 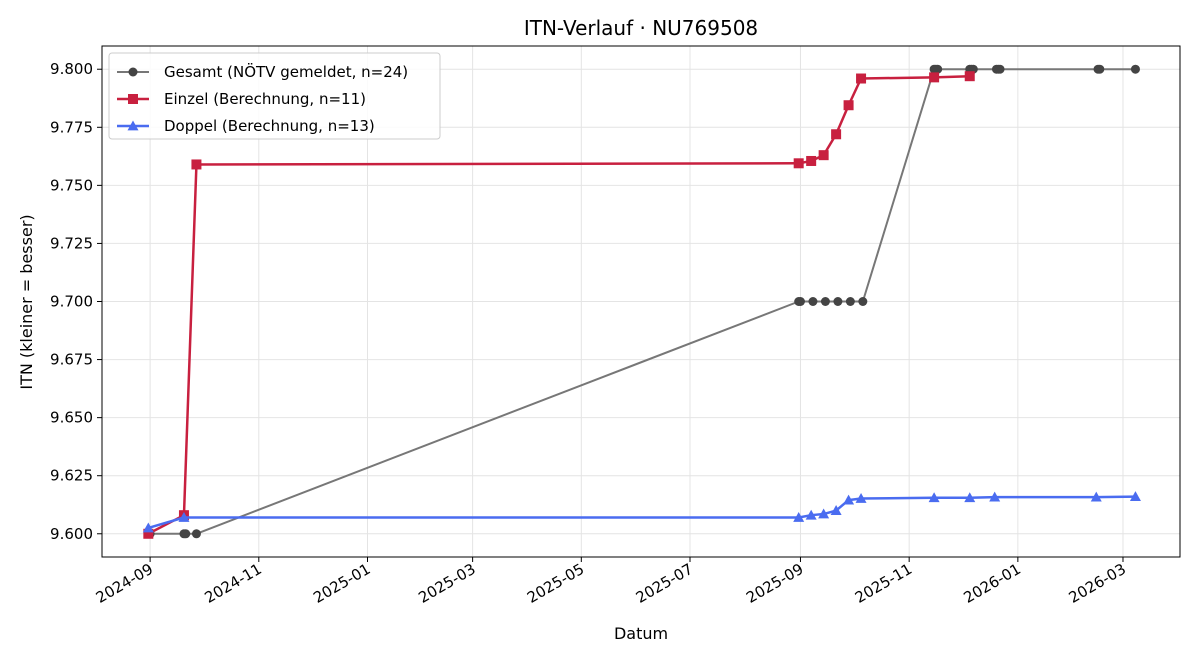 What do you see at coordinates (1097, 583) in the screenshot?
I see `x-tick-label: 2026-03` at bounding box center [1097, 583].